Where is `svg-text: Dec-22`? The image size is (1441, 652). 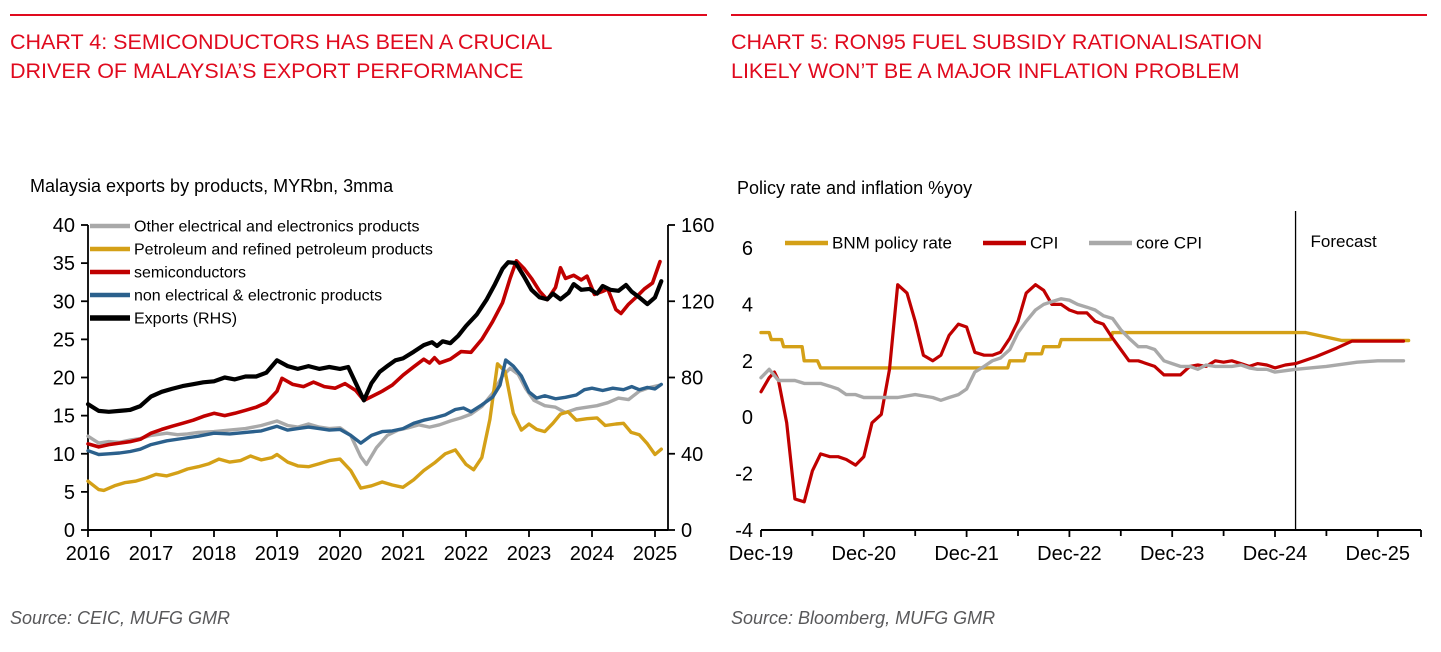 svg-text: Dec-22 is located at coordinates (1069, 554).